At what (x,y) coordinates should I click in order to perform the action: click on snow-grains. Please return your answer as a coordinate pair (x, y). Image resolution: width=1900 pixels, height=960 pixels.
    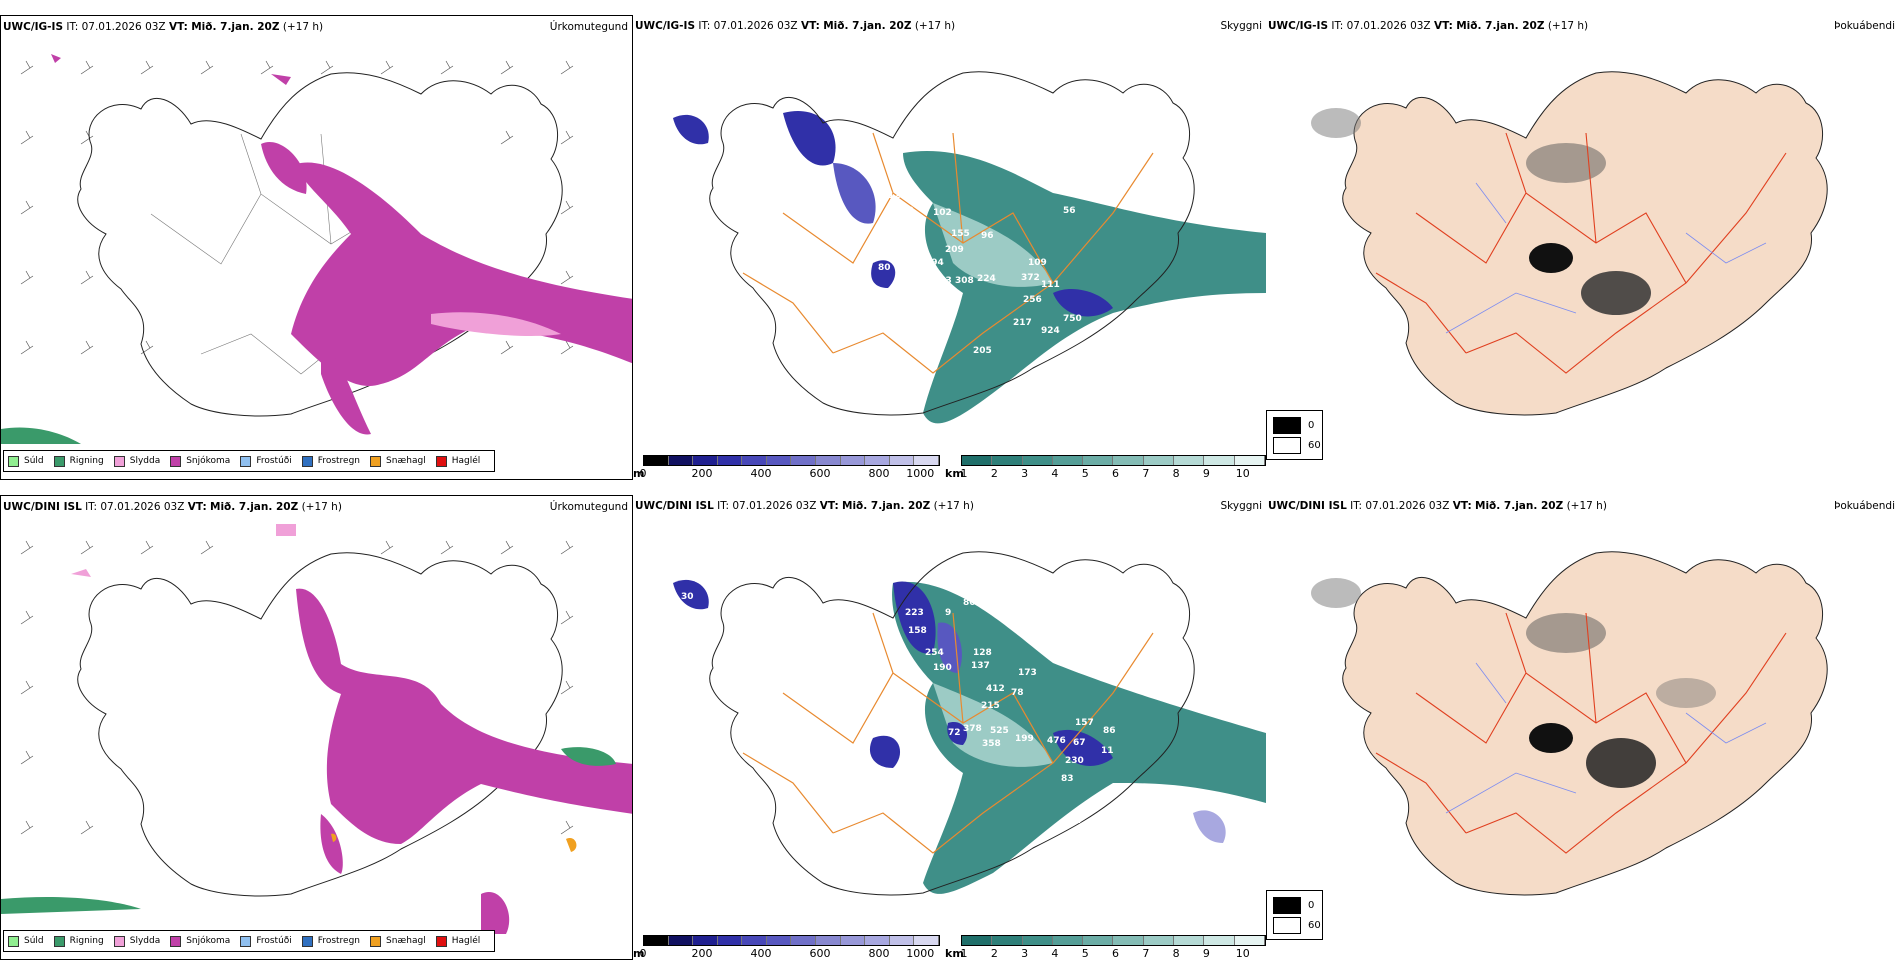
    Looking at the image, I should click on (454, 842).